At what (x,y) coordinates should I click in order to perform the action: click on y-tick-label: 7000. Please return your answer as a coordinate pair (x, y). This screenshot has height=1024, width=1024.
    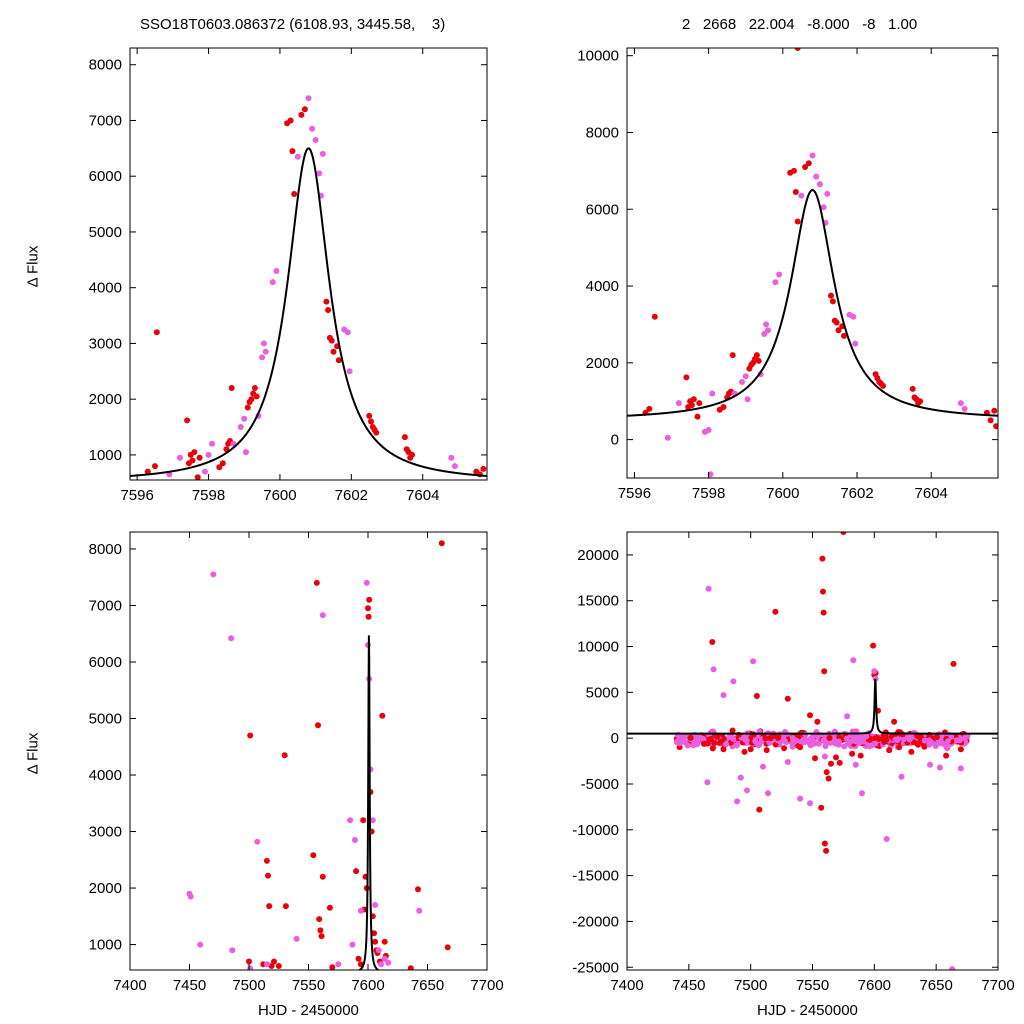
    Looking at the image, I should click on (105, 605).